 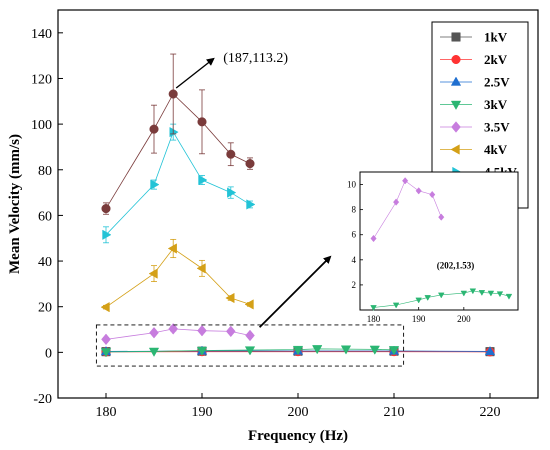 What do you see at coordinates (497, 127) in the screenshot?
I see `legend-label: 3.5V` at bounding box center [497, 127].